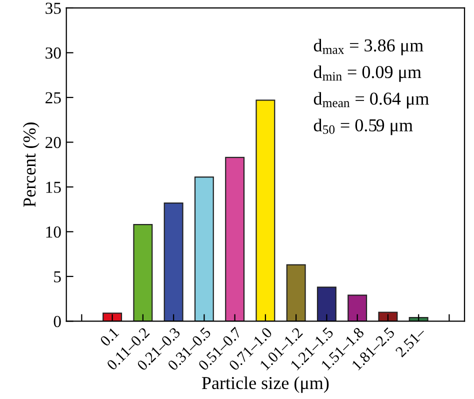  Describe the element at coordinates (265, 384) in the screenshot. I see `x-axis-title: Particle size (μm)` at that location.